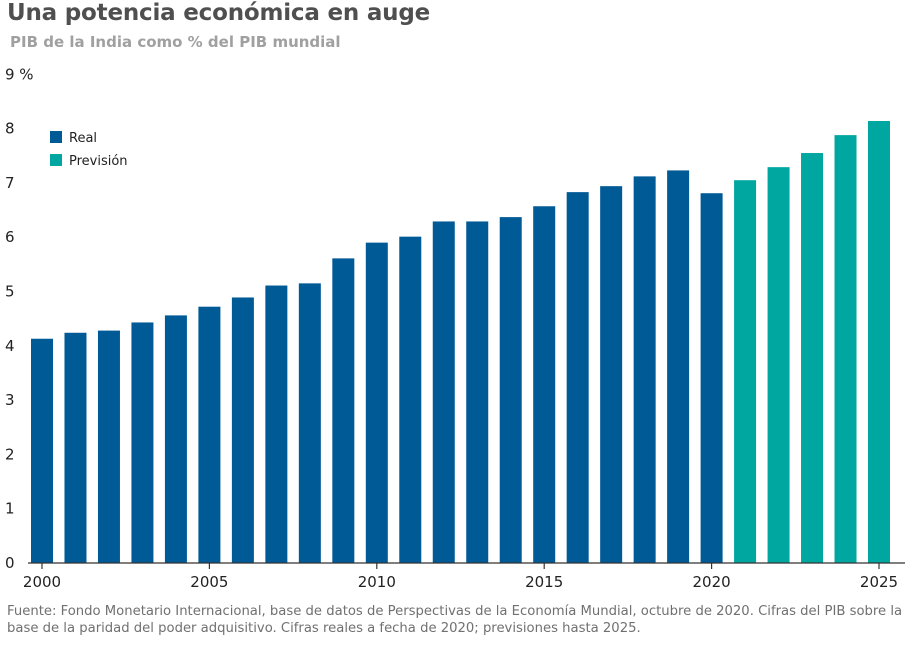 Image resolution: width=916 pixels, height=650 pixels. What do you see at coordinates (10, 183) in the screenshot?
I see `y-tick-label: 7` at bounding box center [10, 183].